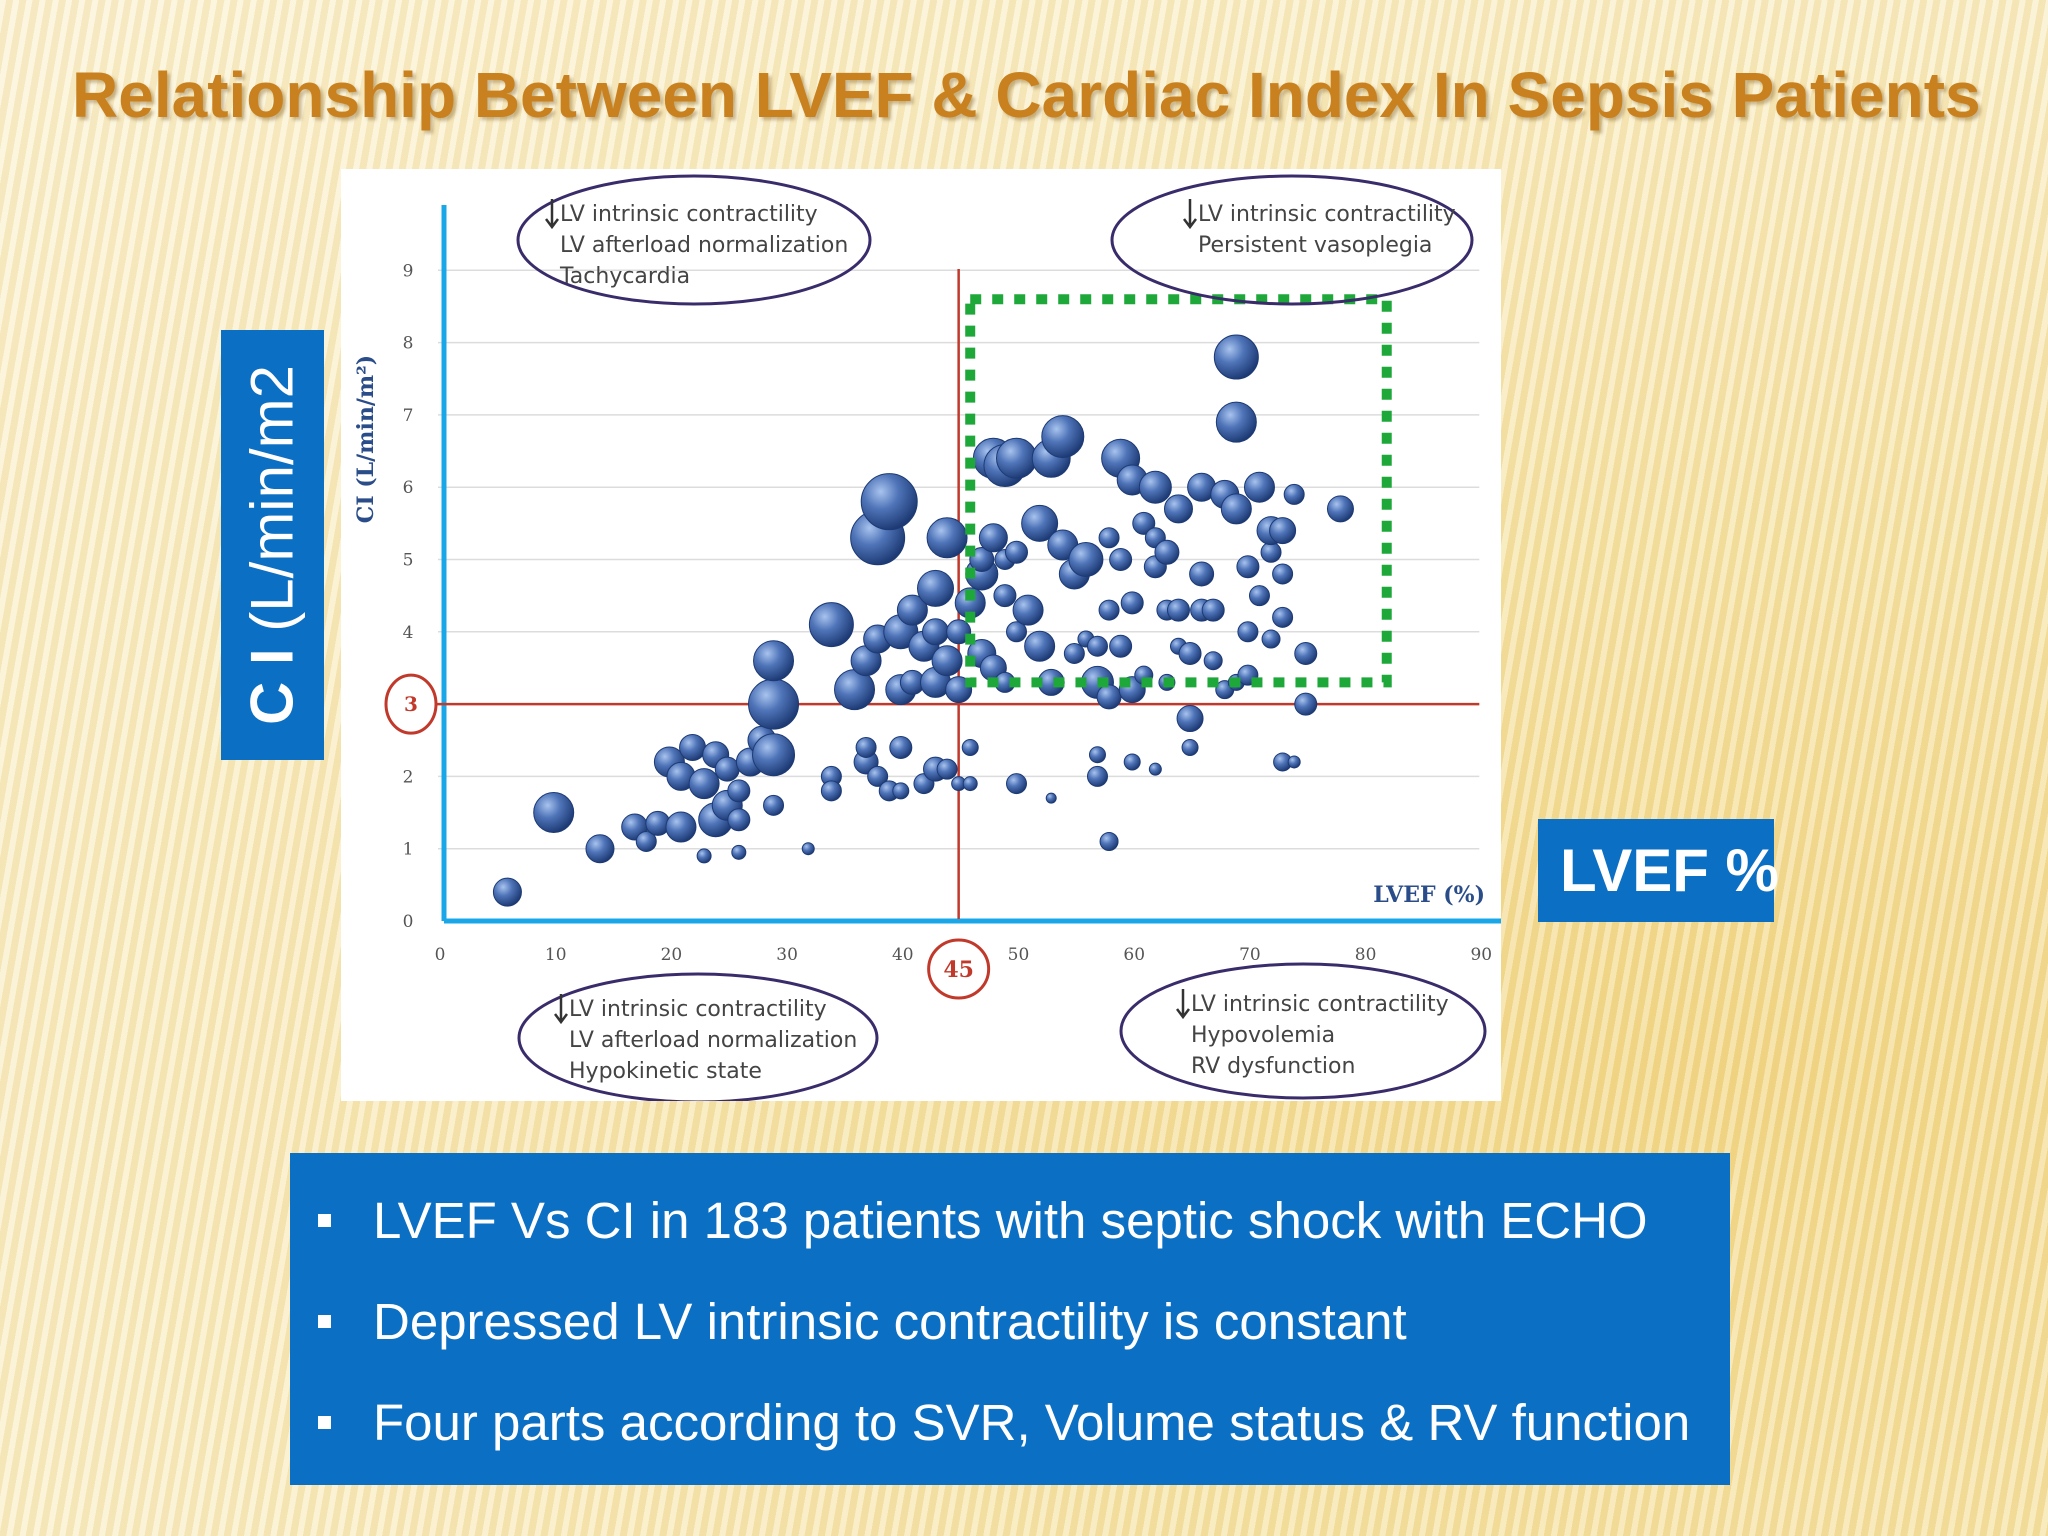  Describe the element at coordinates (1134, 955) in the screenshot. I see `x-tick-label: 60` at that location.